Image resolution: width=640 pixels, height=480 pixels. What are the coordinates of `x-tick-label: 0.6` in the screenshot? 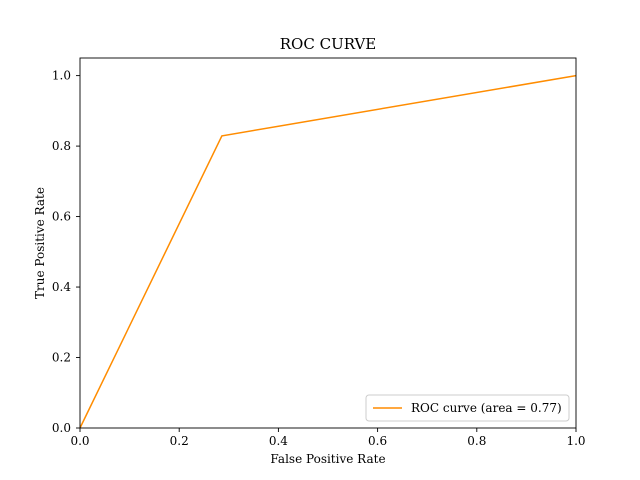 It's located at (377, 441).